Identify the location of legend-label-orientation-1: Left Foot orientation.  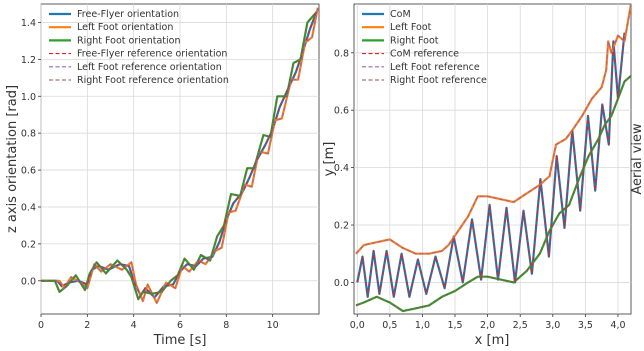
(125, 27).